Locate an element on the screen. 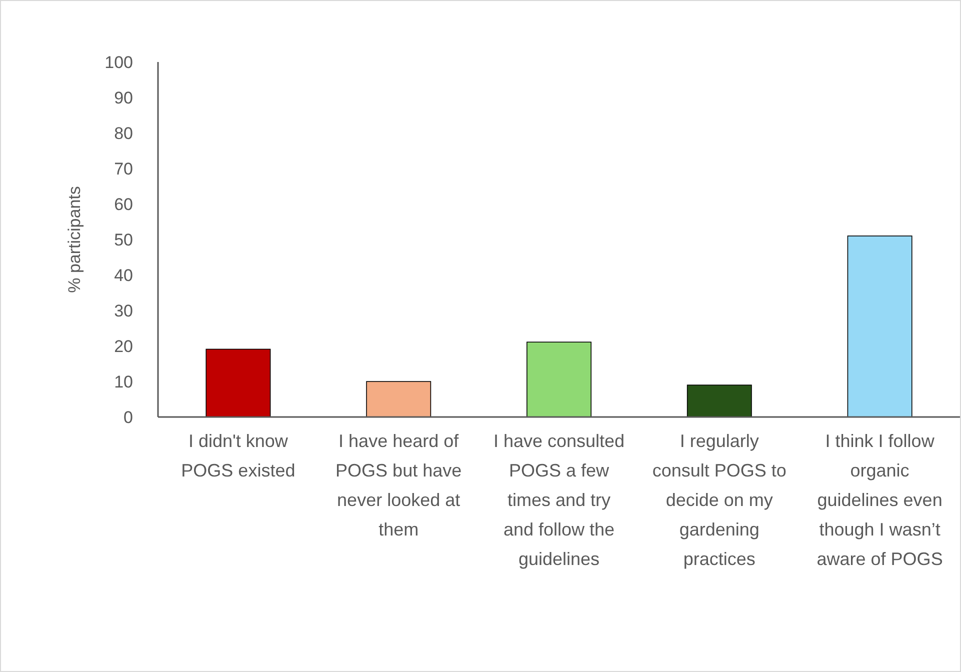 This screenshot has height=672, width=961. y-tick-label: 0 is located at coordinates (128, 417).